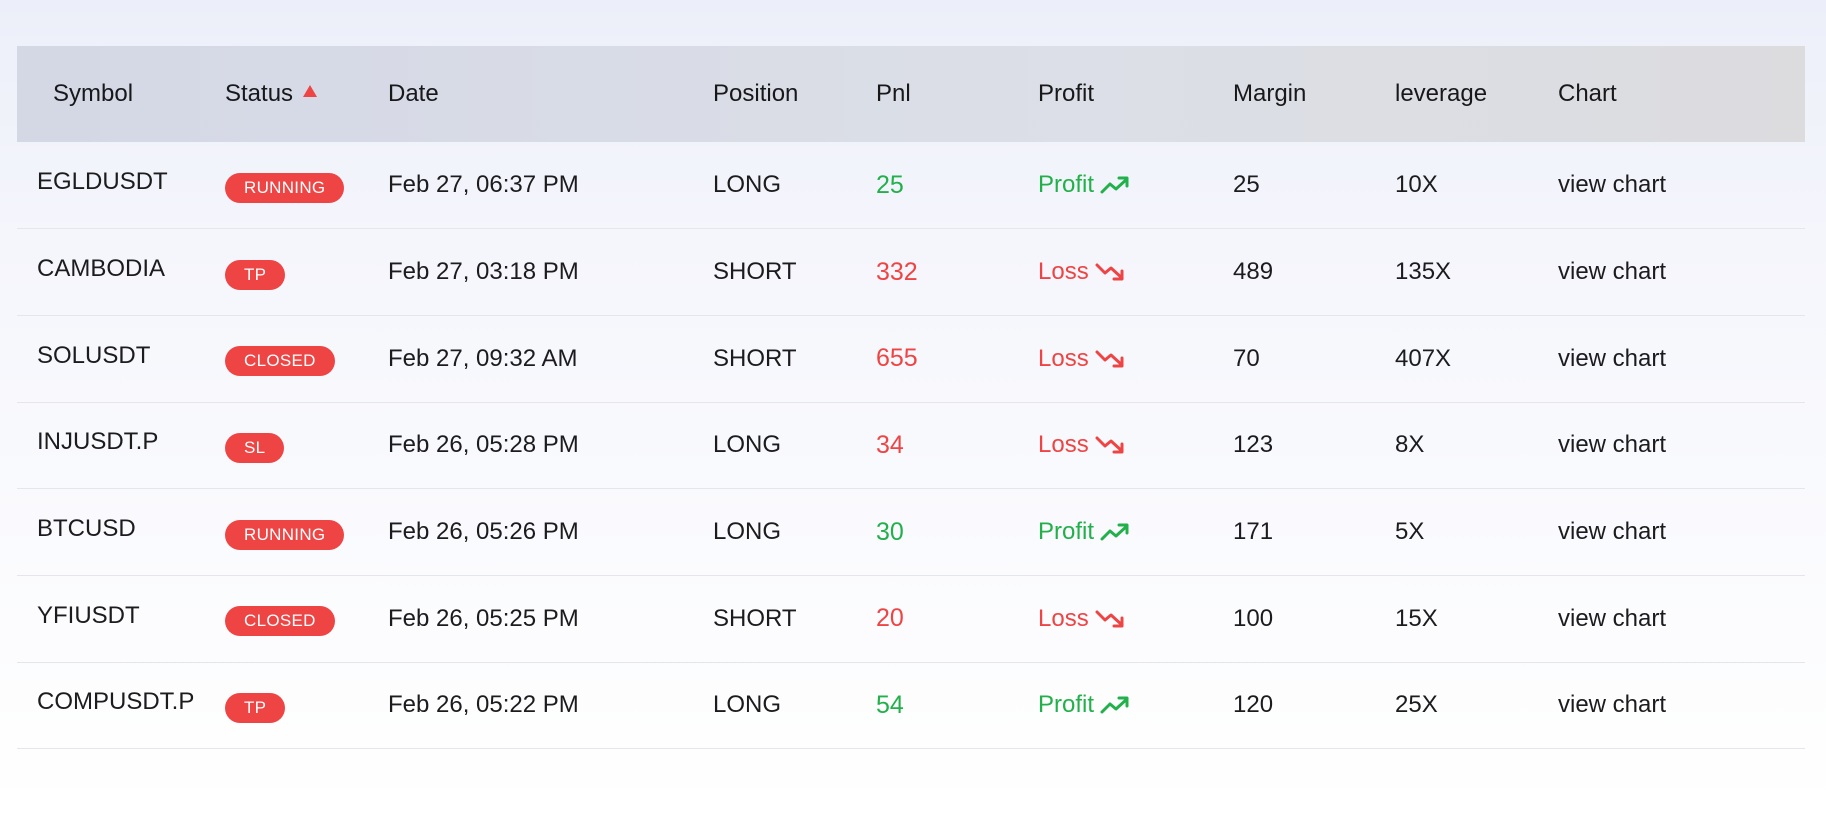 The height and width of the screenshot is (814, 1826). What do you see at coordinates (1314, 94) in the screenshot?
I see `column-header-margin: Margin` at bounding box center [1314, 94].